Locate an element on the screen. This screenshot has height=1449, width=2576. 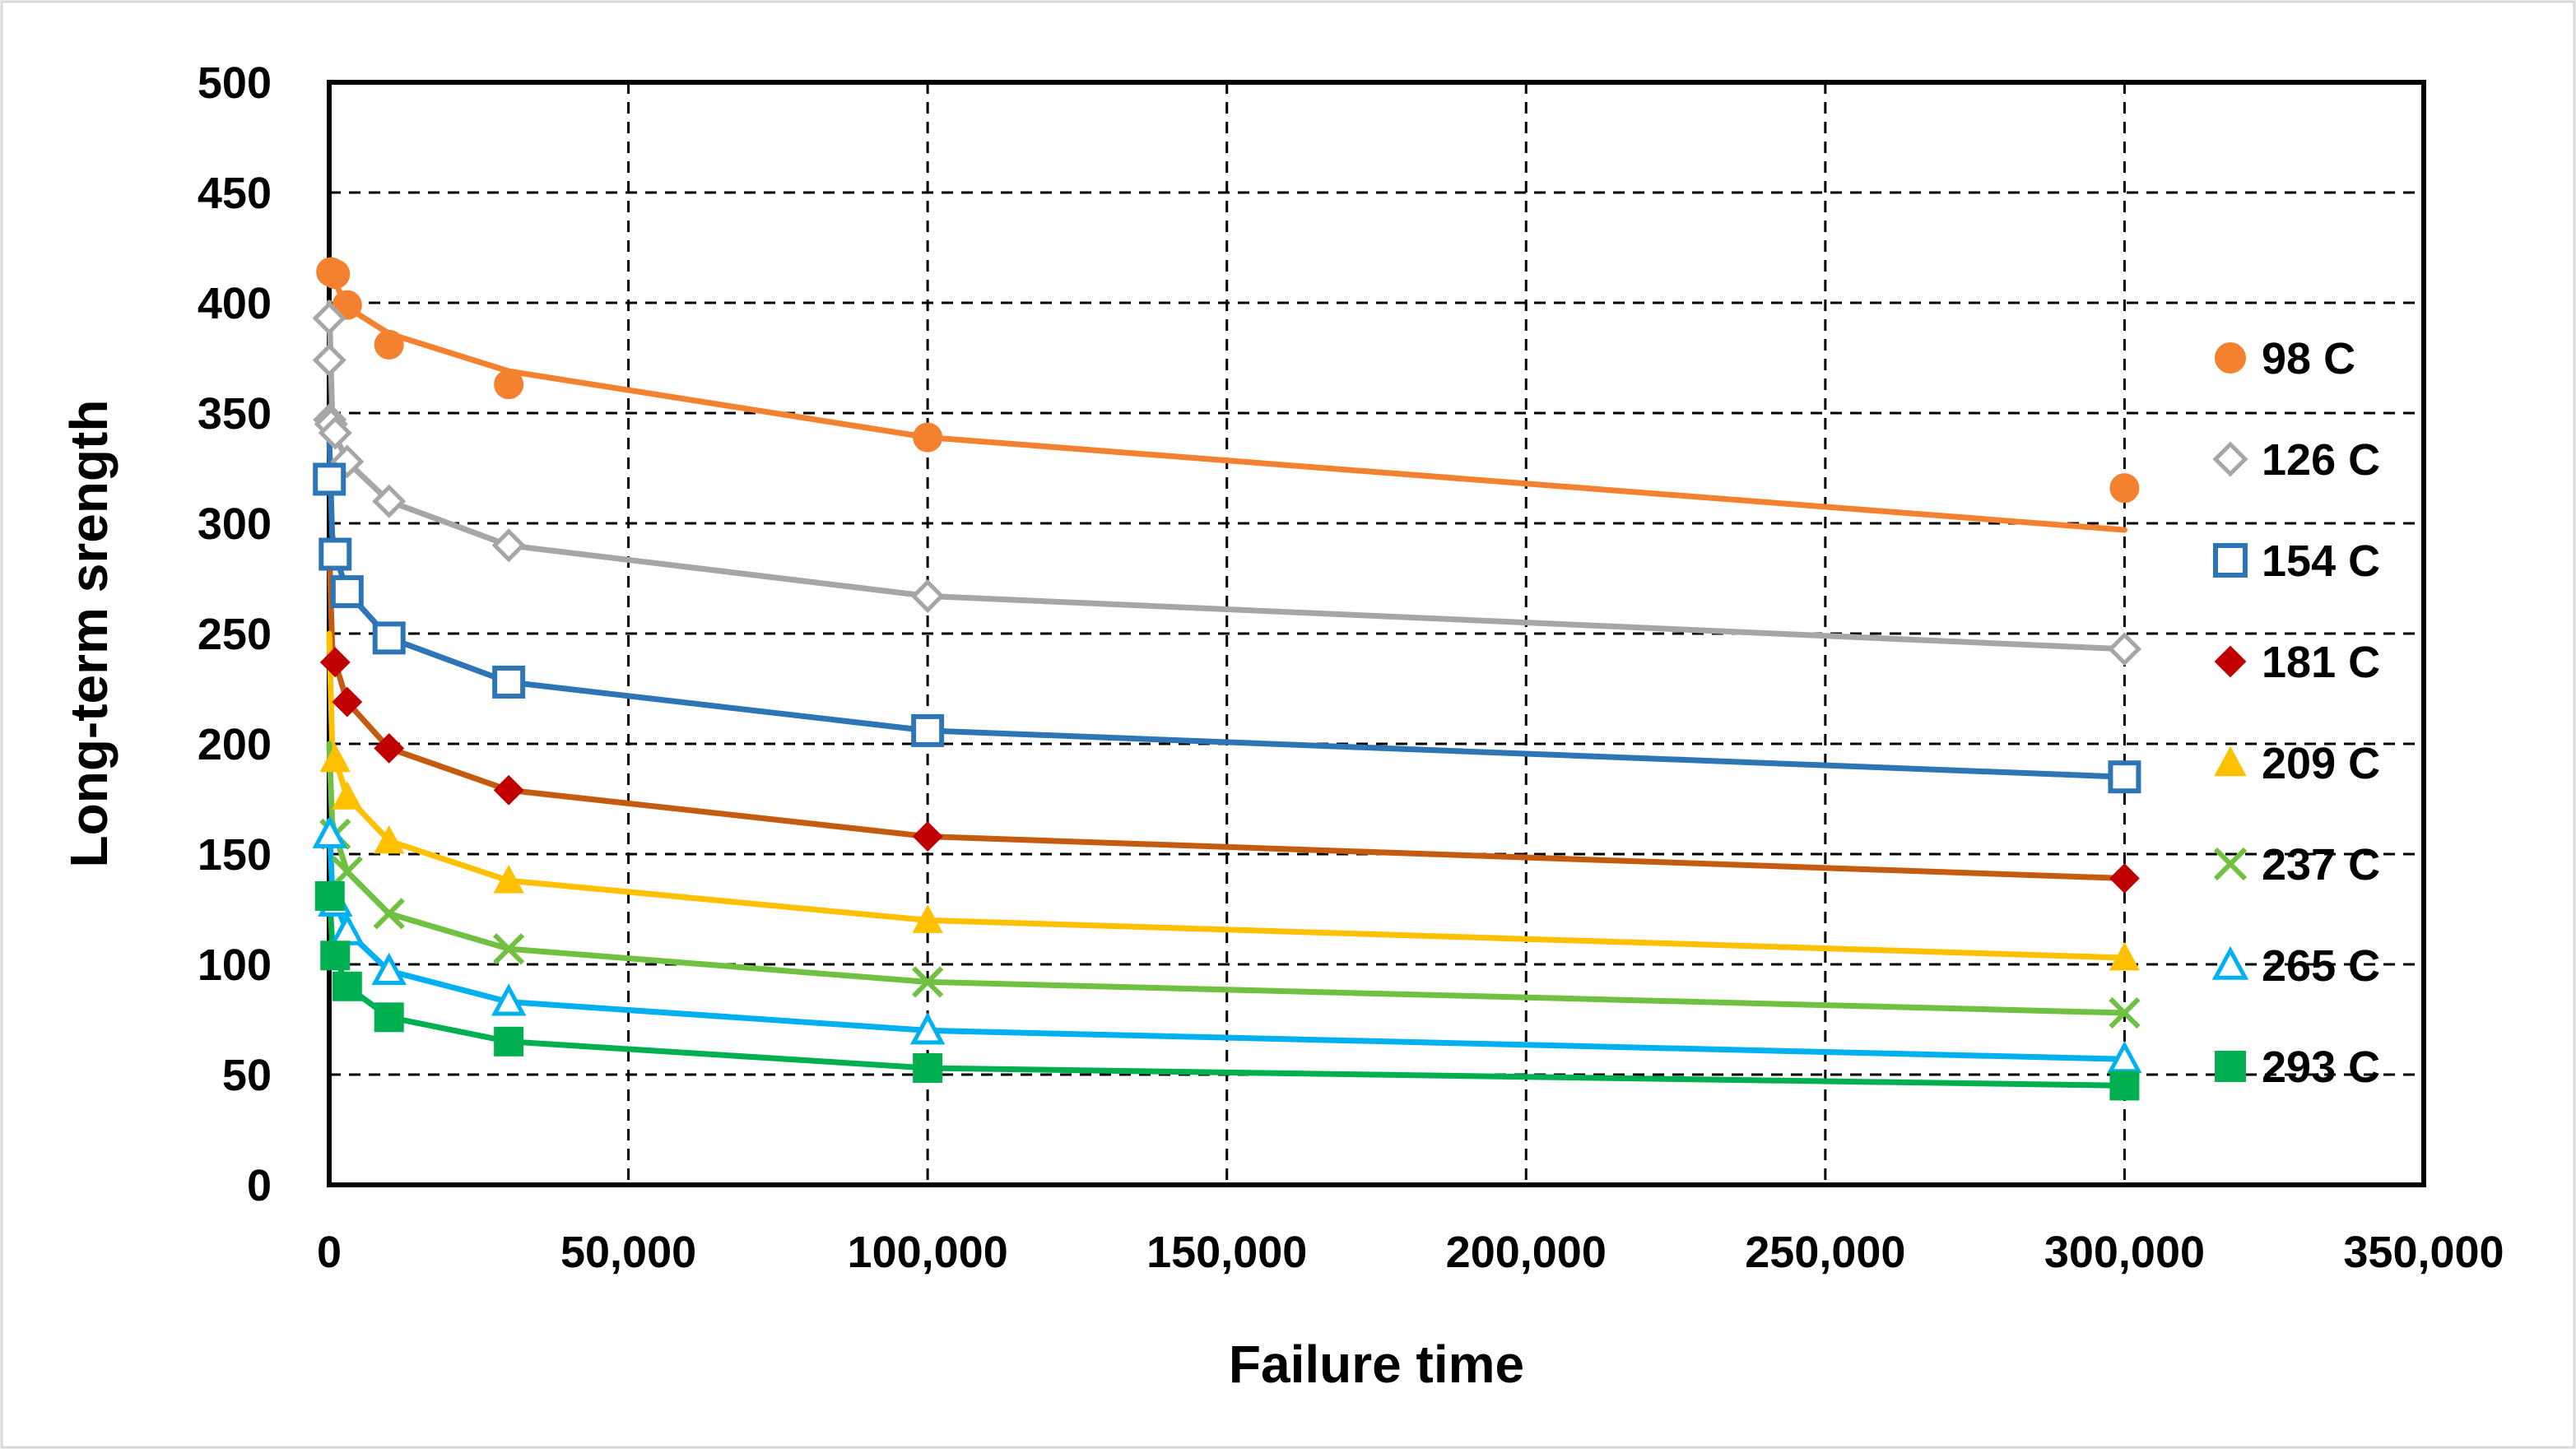
x-tick-label: 200,000 is located at coordinates (1526, 1252).